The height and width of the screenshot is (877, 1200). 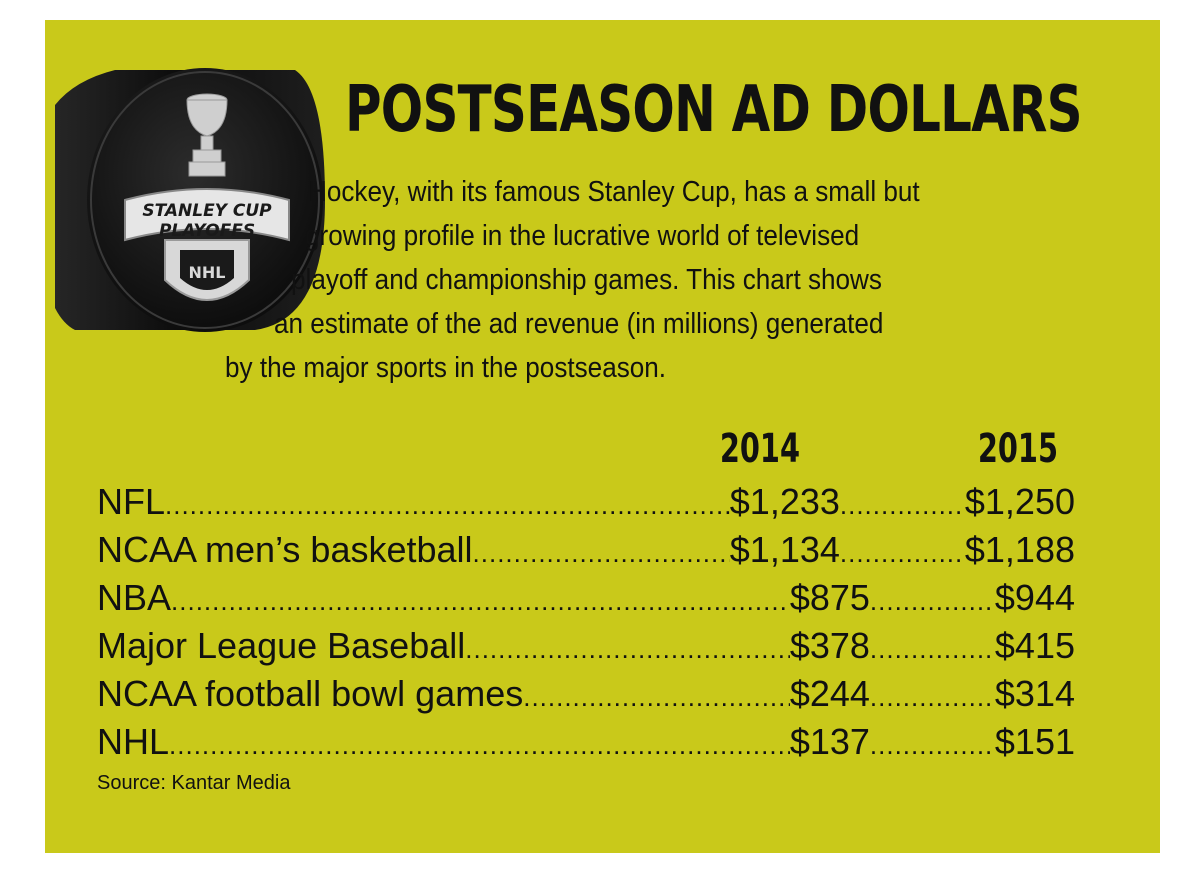 I want to click on chart-title: POSTSEASON AD DOLLARS, so click(x=714, y=110).